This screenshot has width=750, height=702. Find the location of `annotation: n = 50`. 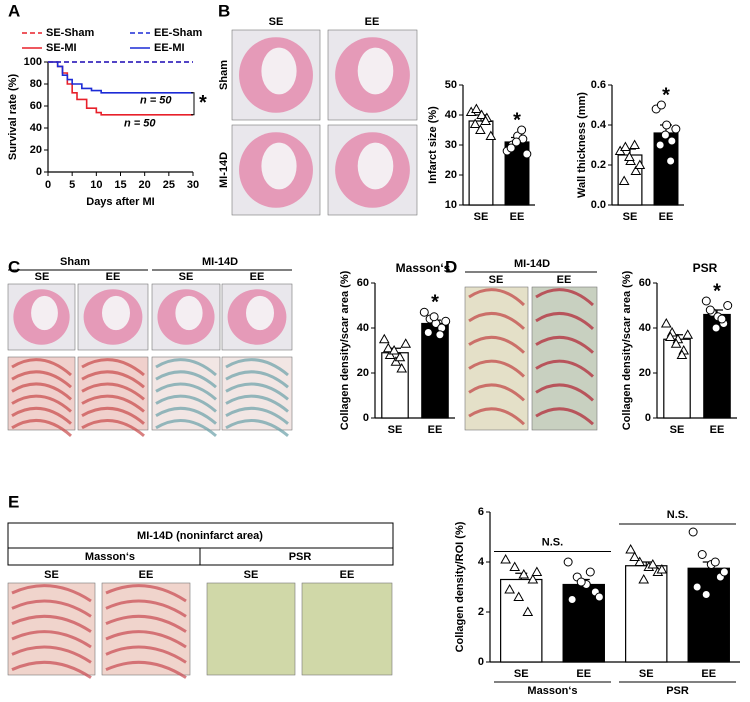

annotation: n = 50 is located at coordinates (156, 101).